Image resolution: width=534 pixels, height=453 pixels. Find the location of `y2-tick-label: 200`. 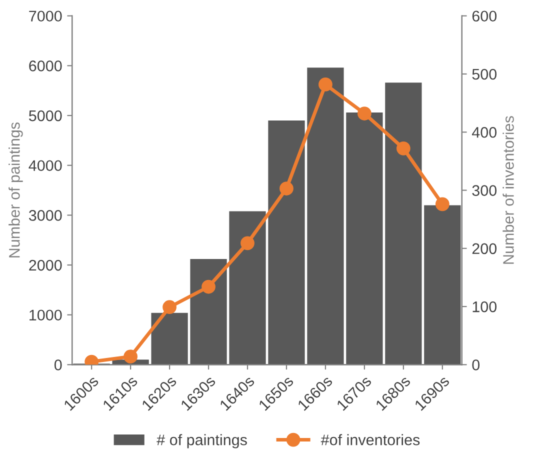

y2-tick-label: 200 is located at coordinates (484, 248).